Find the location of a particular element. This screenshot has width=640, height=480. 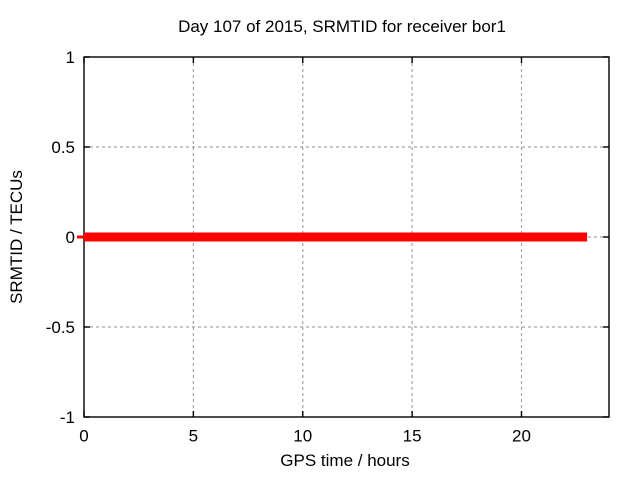

x-tick-label: 15 is located at coordinates (412, 436).